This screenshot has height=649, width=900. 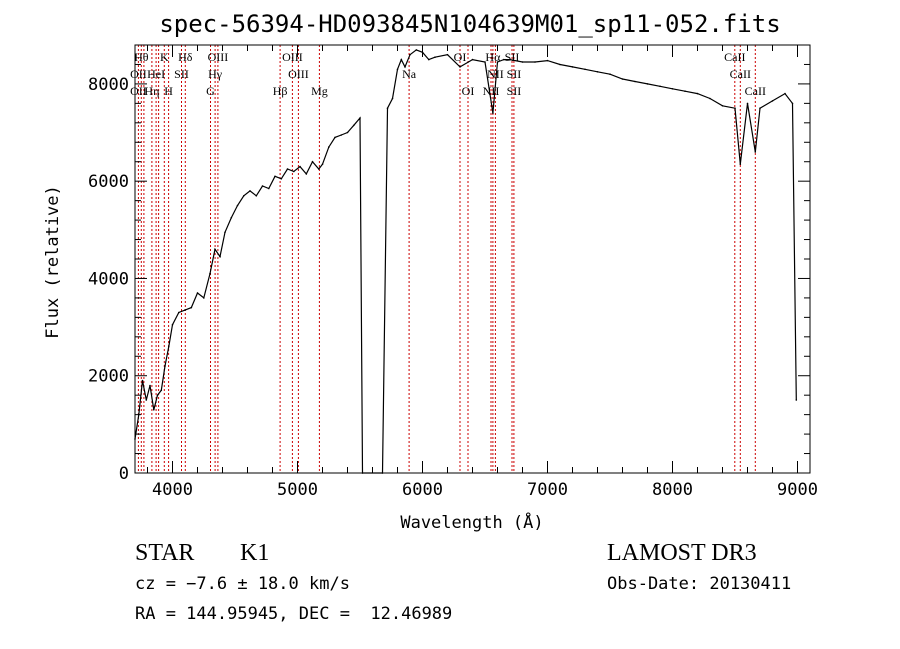 I want to click on line-label: Hβ, so click(x=280, y=91).